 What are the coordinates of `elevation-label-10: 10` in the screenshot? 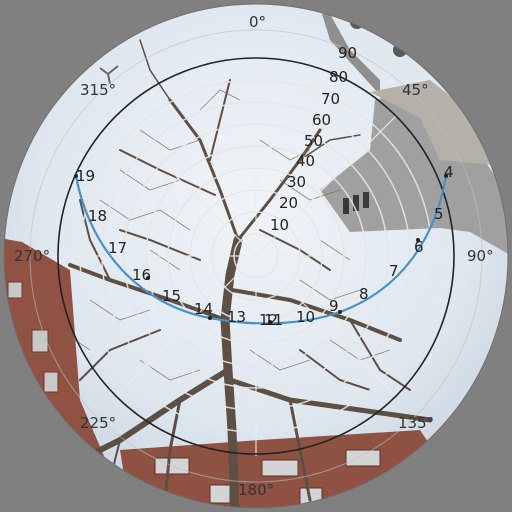 It's located at (279, 225).